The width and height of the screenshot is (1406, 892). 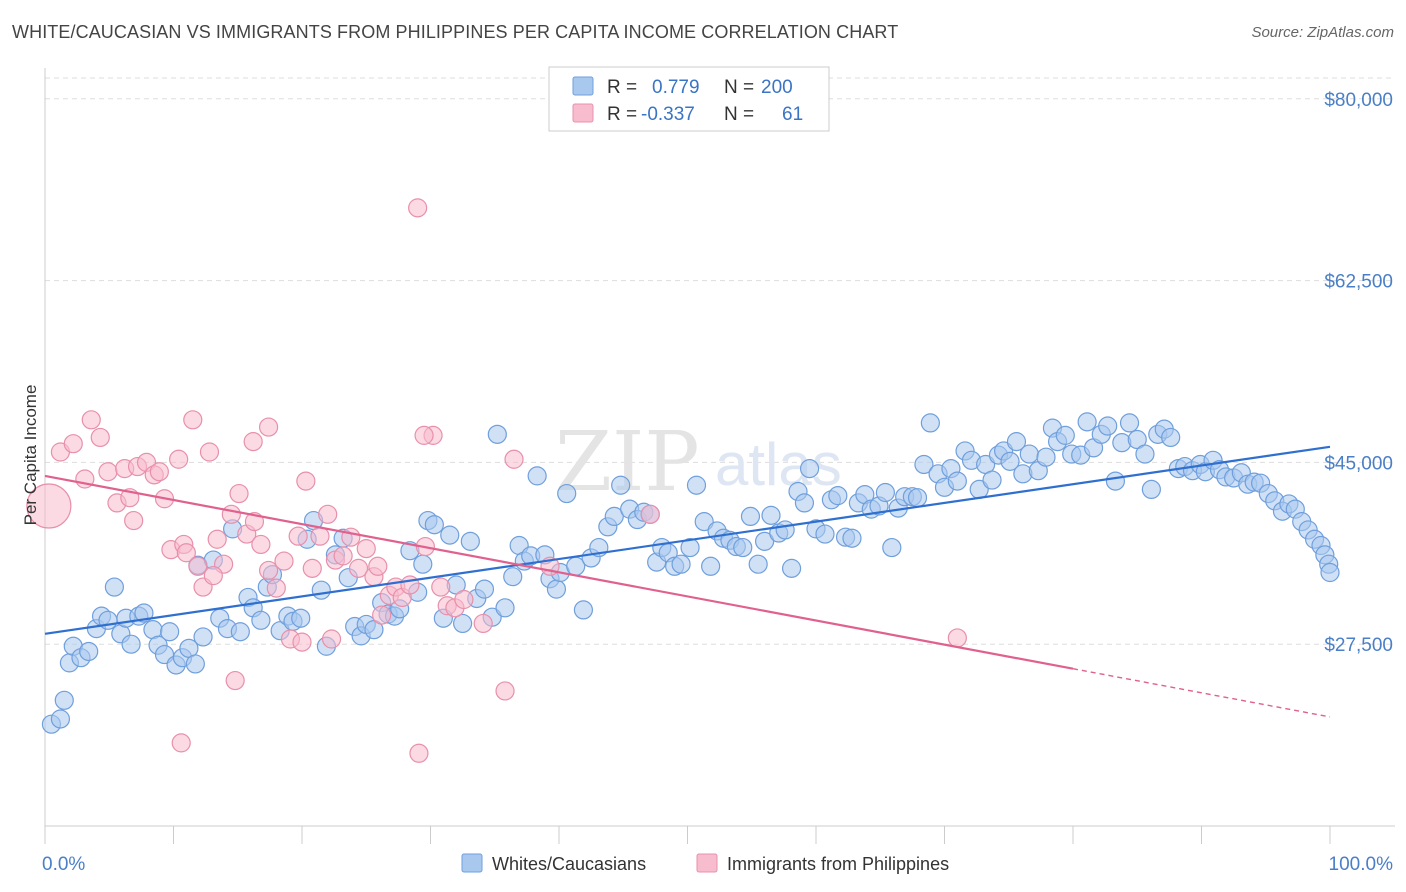 I want to click on legend-n-value-1: 200, so click(x=777, y=87).